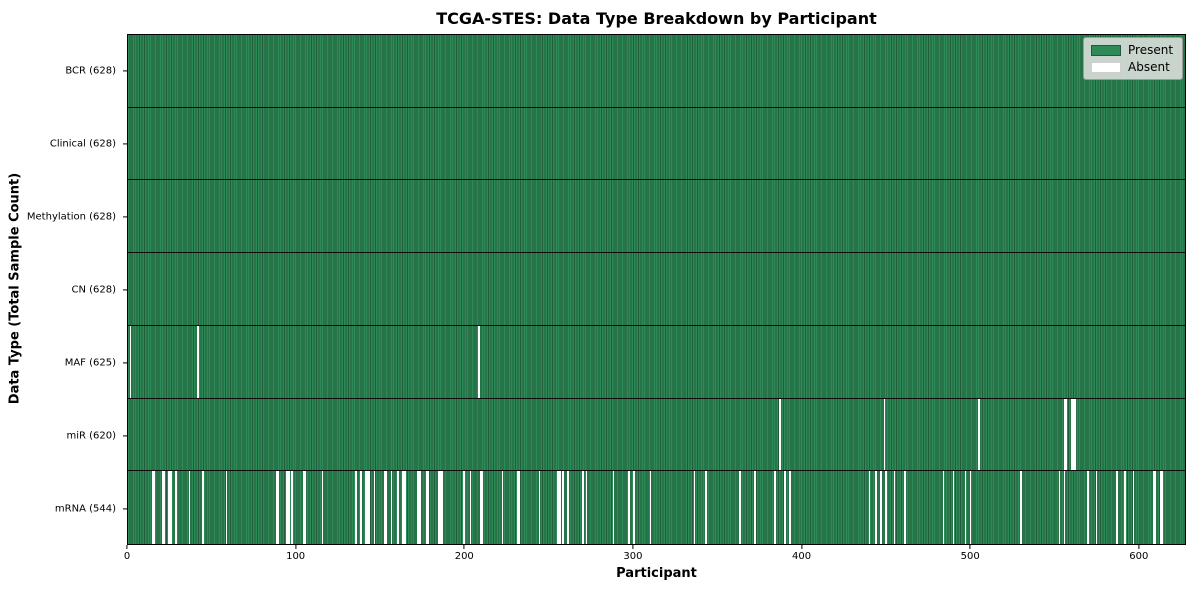  What do you see at coordinates (71, 216) in the screenshot?
I see `y-tick-label: Methylation (628)` at bounding box center [71, 216].